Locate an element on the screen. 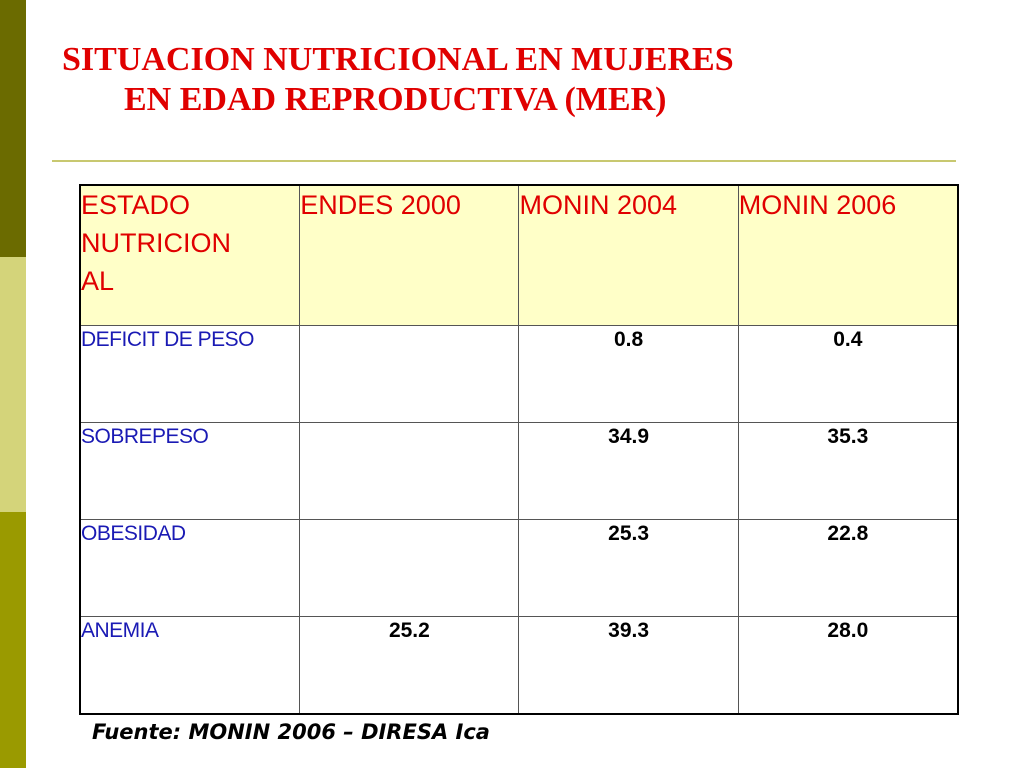 This screenshot has height=768, width=1024. header-endes-2000: ENDES 2000 is located at coordinates (409, 255).